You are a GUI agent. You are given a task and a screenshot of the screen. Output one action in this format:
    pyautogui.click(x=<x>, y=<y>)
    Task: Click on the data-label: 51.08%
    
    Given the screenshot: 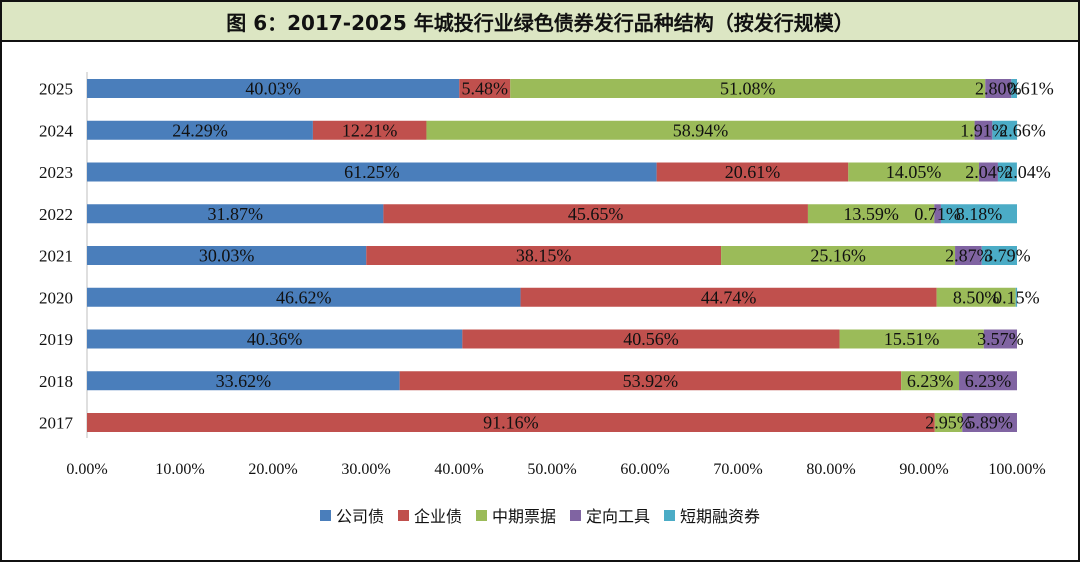 What is the action you would take?
    pyautogui.click(x=748, y=89)
    